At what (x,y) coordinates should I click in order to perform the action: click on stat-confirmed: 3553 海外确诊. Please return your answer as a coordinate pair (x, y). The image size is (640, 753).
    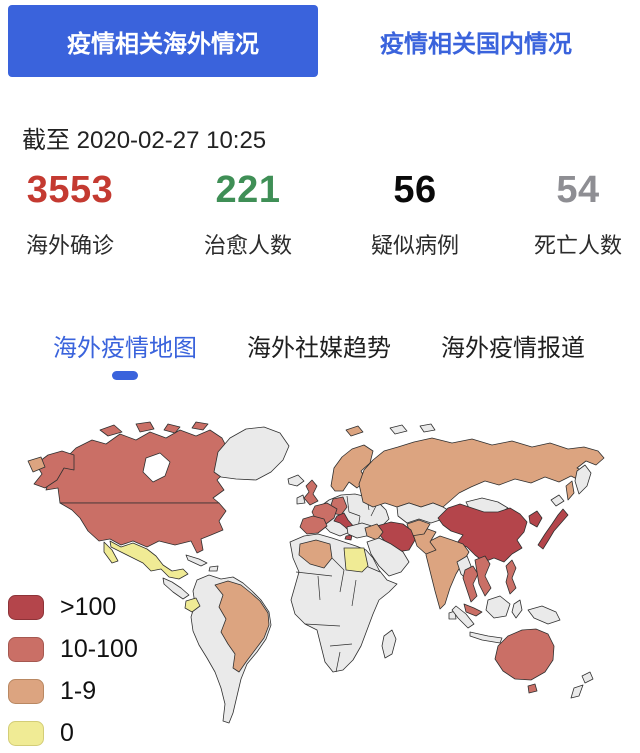
    Looking at the image, I should click on (70, 215).